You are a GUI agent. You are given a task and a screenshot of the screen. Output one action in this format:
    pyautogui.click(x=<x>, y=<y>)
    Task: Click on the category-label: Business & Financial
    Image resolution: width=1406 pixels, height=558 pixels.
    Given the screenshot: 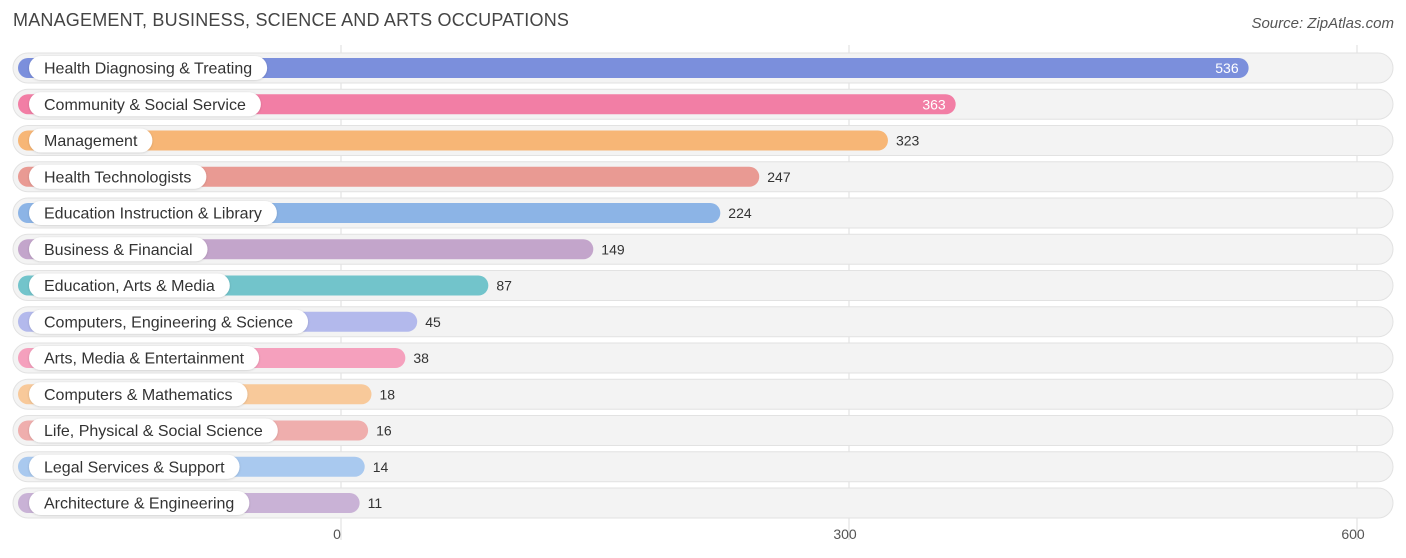 What is the action you would take?
    pyautogui.click(x=118, y=250)
    